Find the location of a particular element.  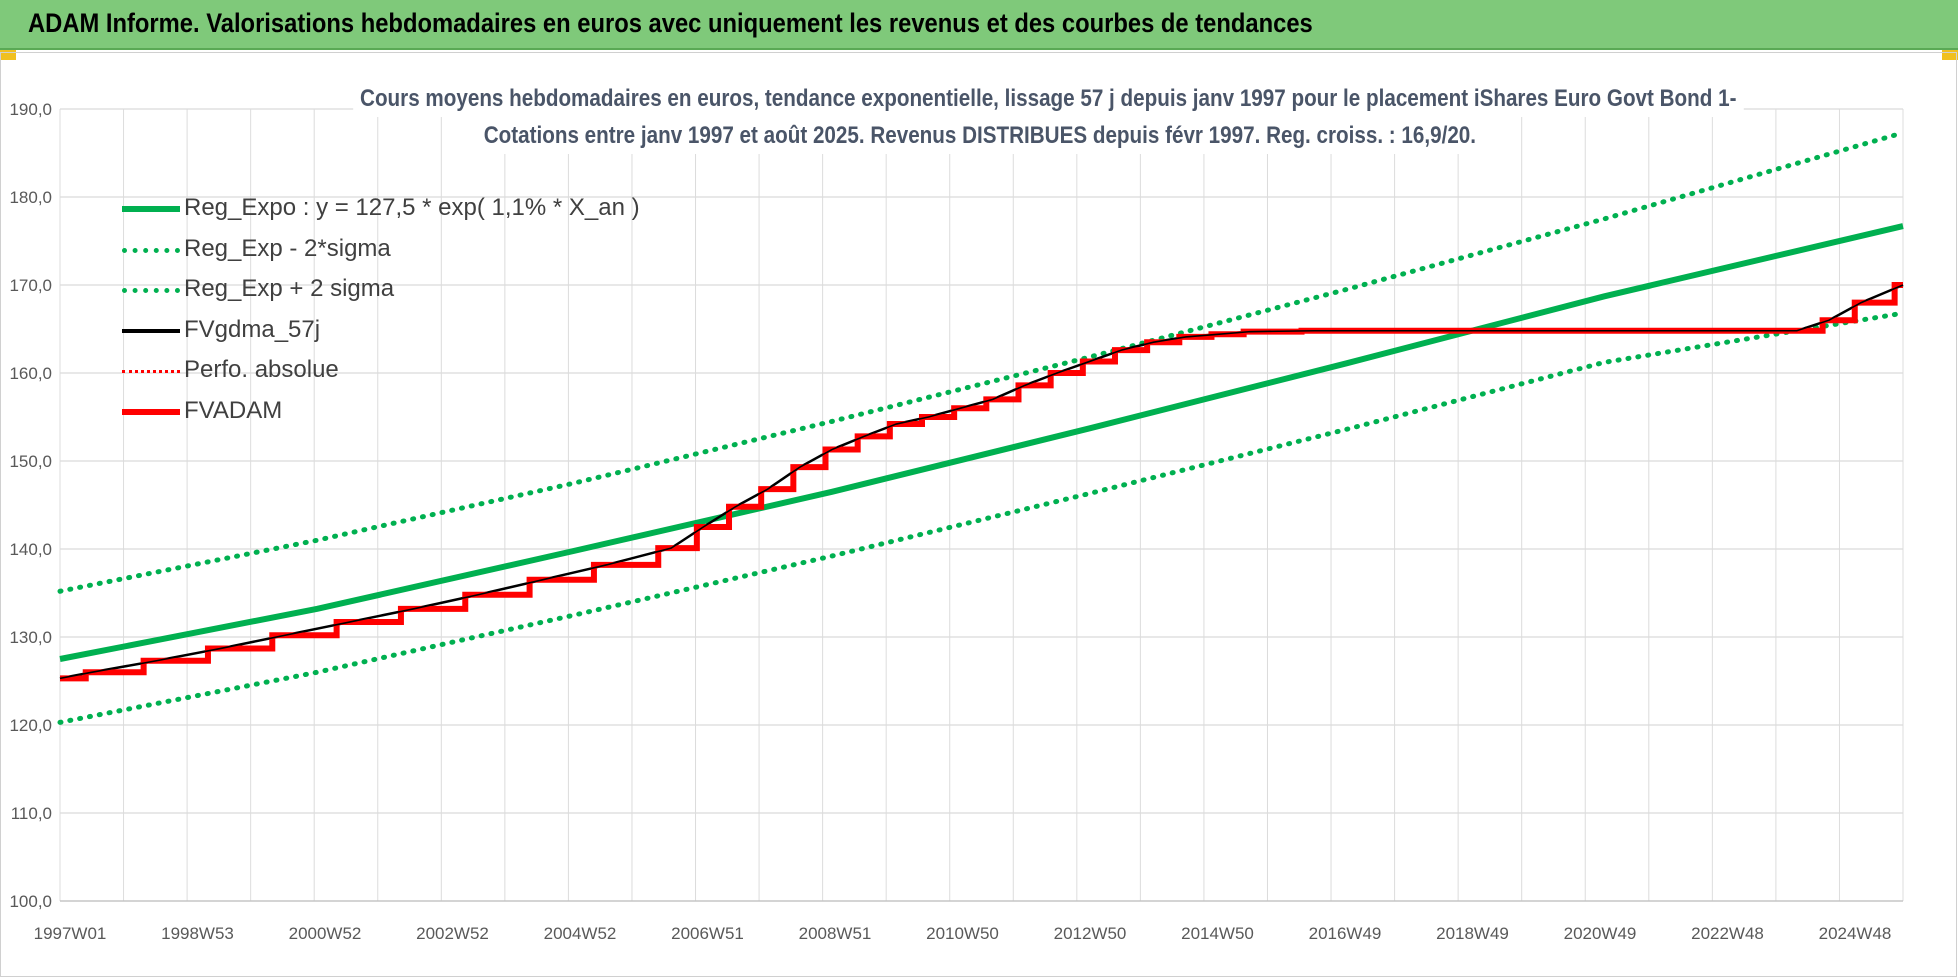

x-tick-label: 2020W49 is located at coordinates (1600, 933).